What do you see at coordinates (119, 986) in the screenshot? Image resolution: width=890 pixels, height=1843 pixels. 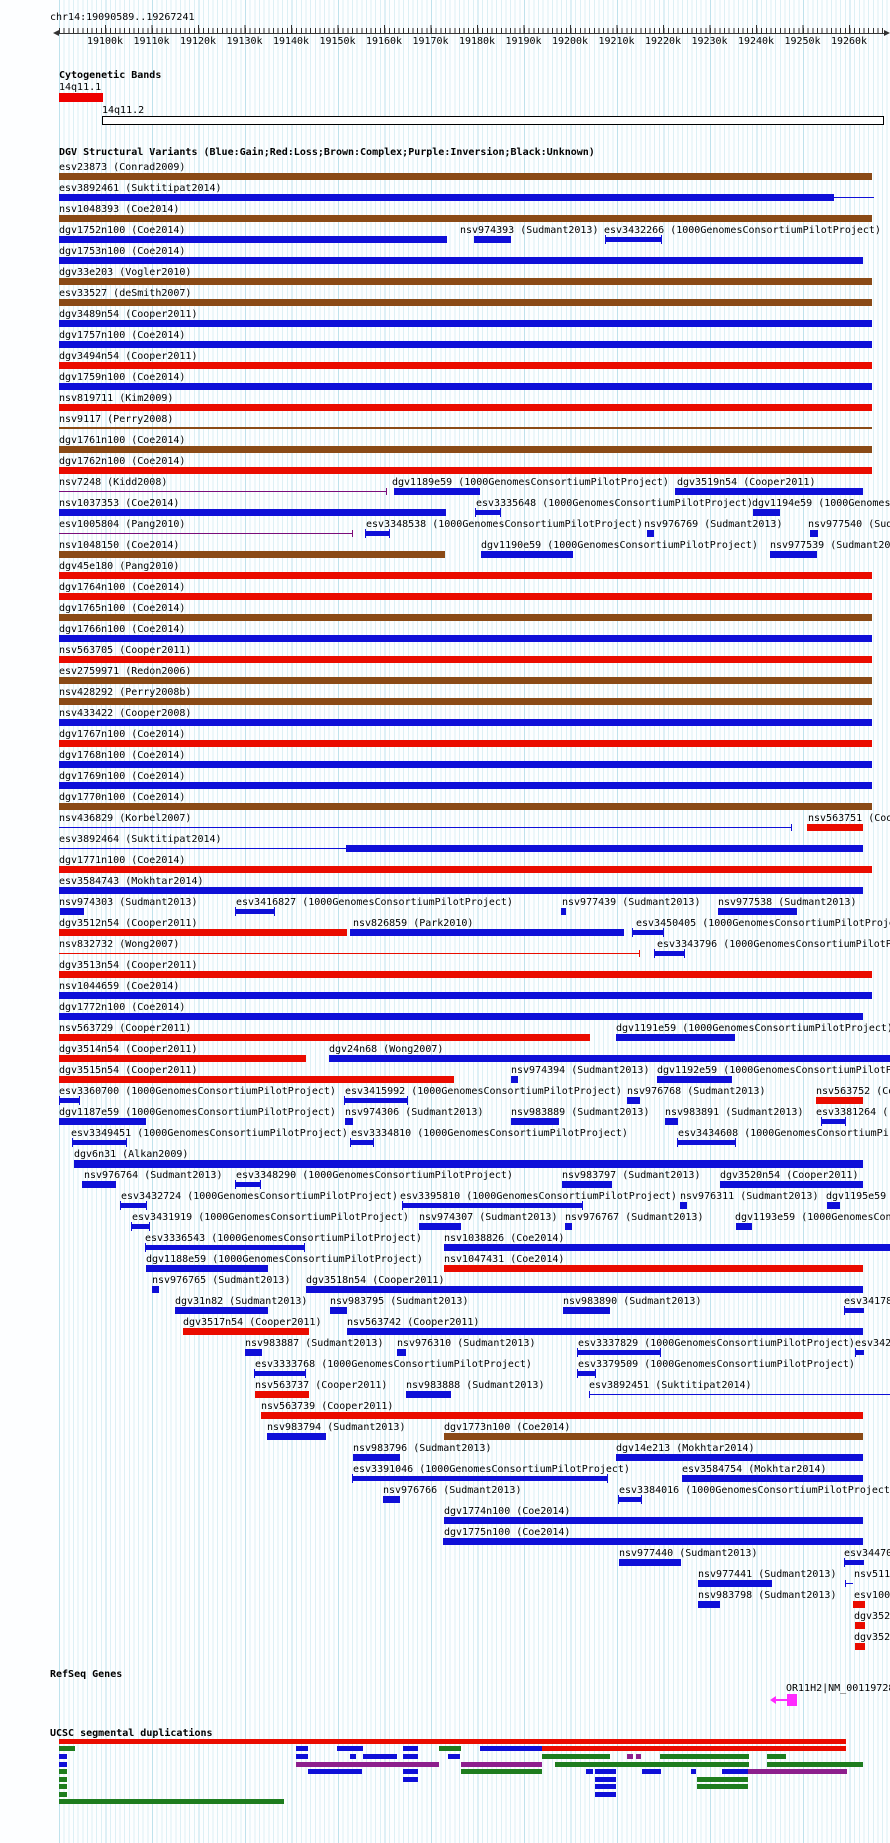 I see `variant-label: nsv1044659 (Coe2014)` at bounding box center [119, 986].